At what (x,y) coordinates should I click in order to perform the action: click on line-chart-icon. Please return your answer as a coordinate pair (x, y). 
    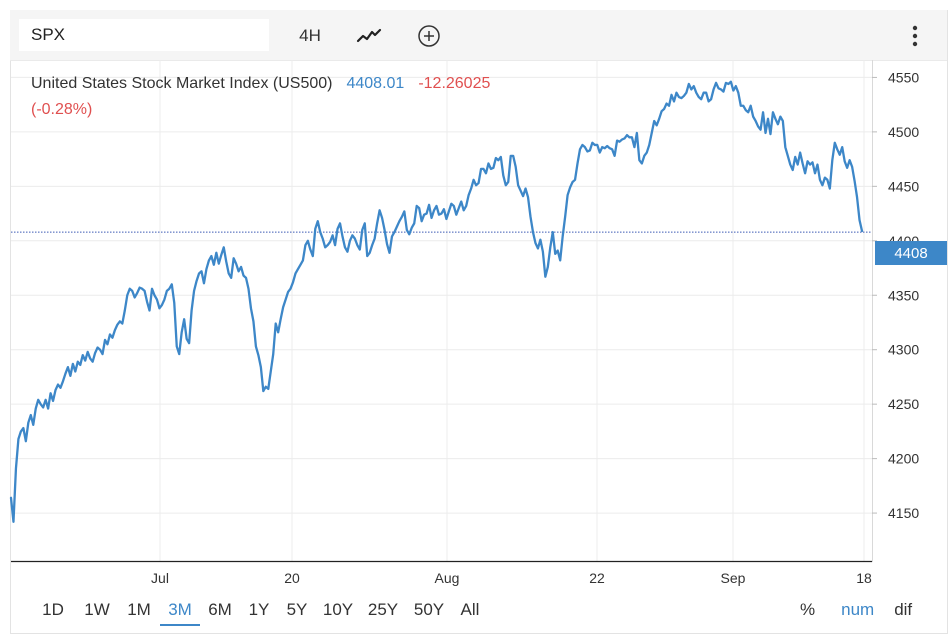
    Looking at the image, I should click on (369, 35).